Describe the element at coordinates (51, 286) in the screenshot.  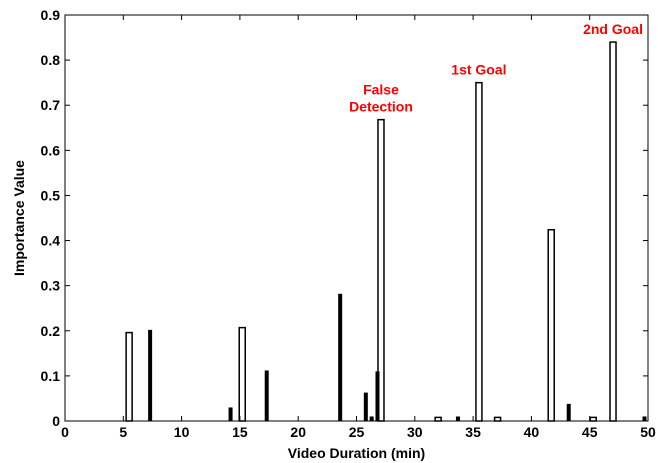
I see `y-tick-label: 0.3` at that location.